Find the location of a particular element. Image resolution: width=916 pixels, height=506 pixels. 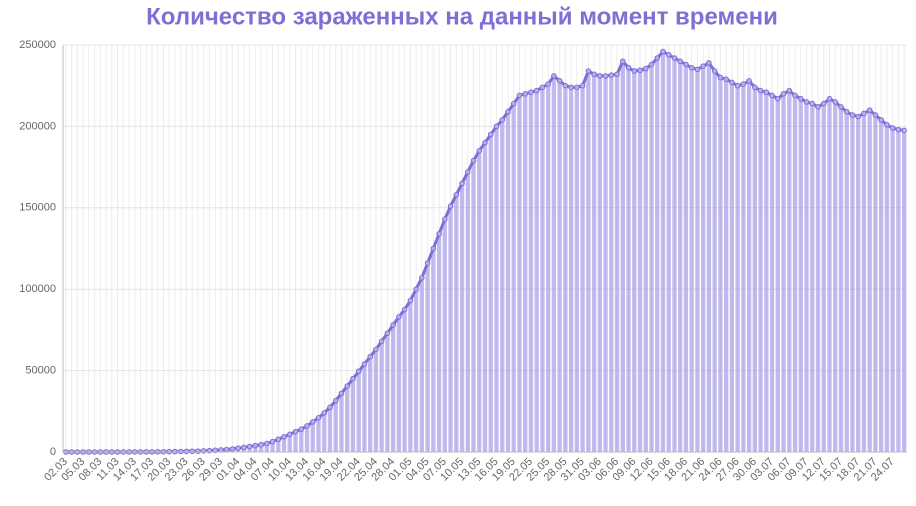

y-tick-label: 0 is located at coordinates (53, 452).